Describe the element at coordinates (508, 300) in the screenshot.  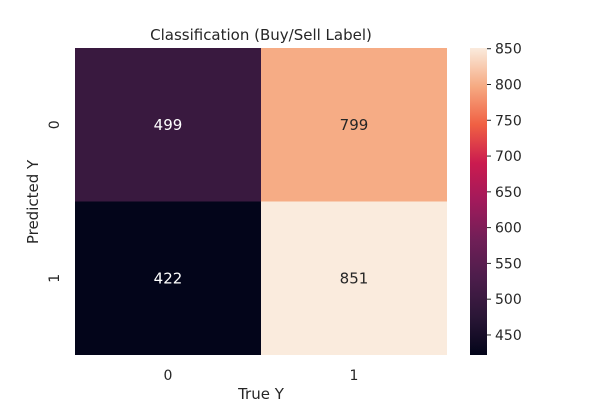
I see `colorbar-tick-label-1: 500` at that location.